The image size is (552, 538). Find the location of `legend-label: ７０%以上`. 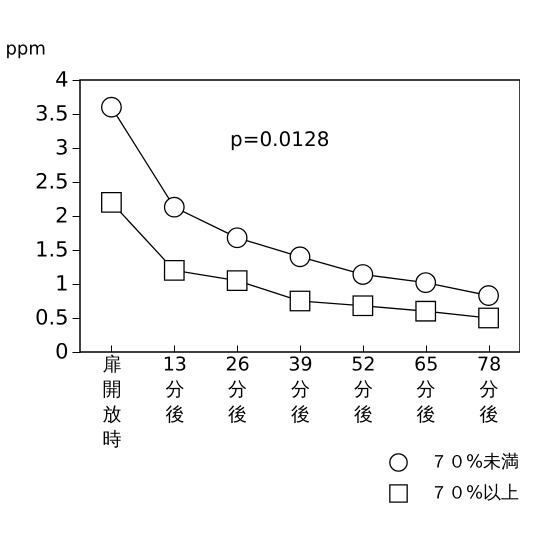

legend-label: ７０%以上 is located at coordinates (475, 493).